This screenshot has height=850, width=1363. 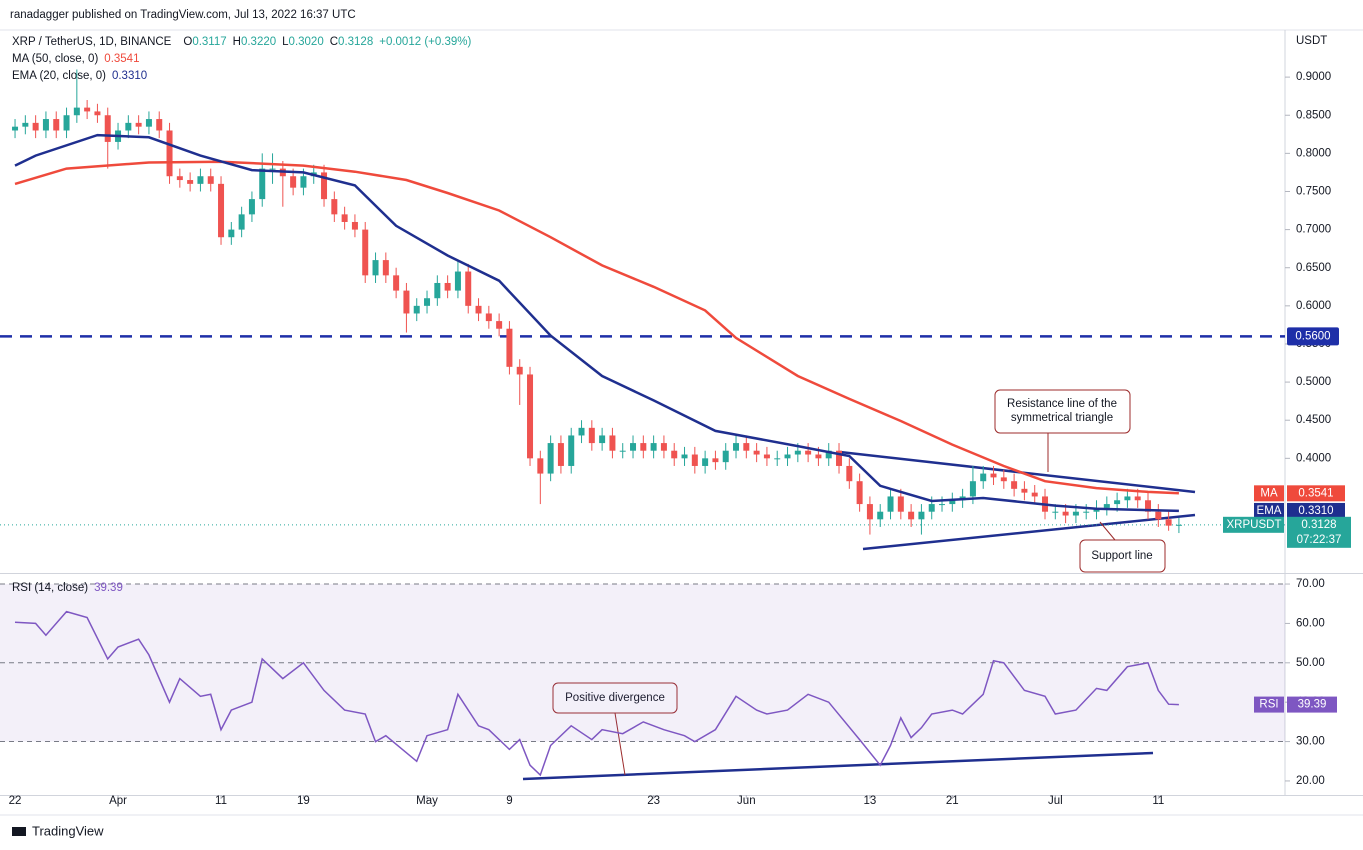 I want to click on y-tick-label: 0.5000, so click(x=1313, y=382).